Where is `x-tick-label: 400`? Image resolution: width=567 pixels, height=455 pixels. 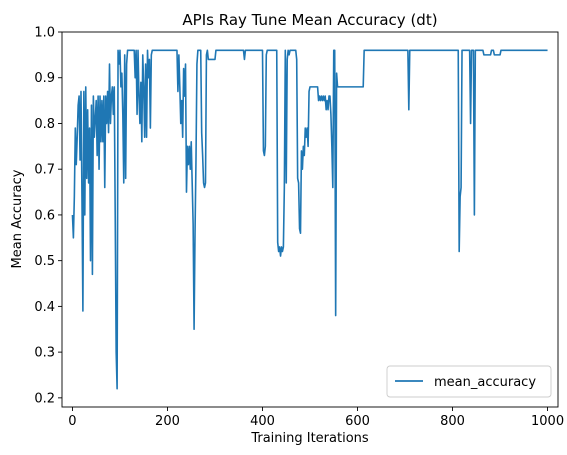
x-tick-label: 400 is located at coordinates (262, 421).